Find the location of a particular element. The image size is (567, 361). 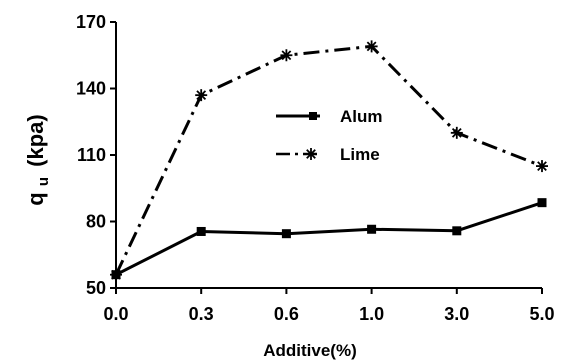

y-tick-label: 50 is located at coordinates (96, 288).